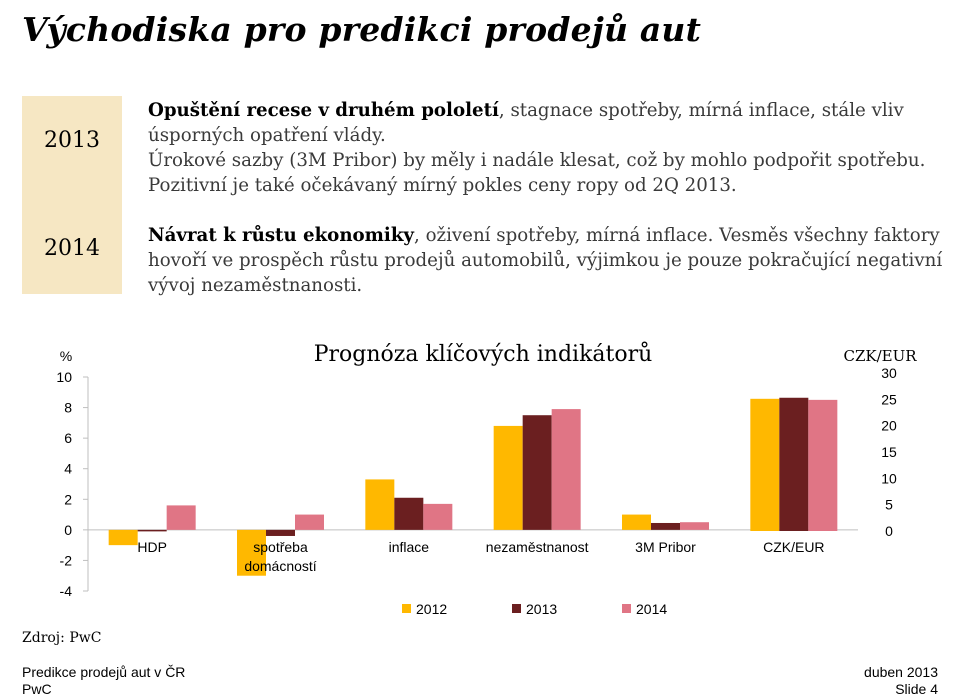 Image resolution: width=960 pixels, height=697 pixels. I want to click on legend-label-2013: 2013, so click(541, 609).